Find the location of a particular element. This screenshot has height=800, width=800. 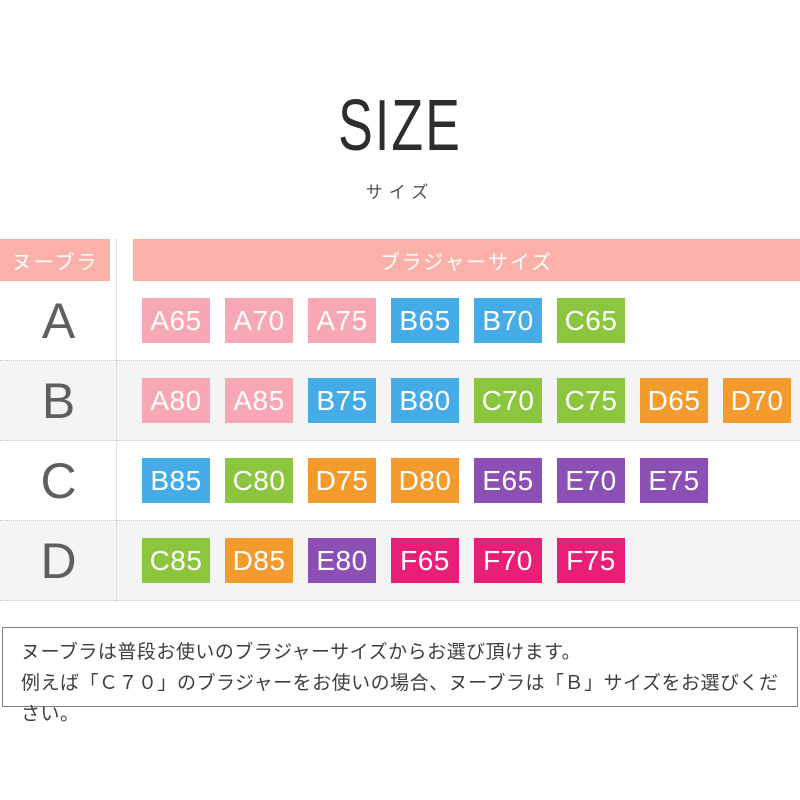

size-badge: A85 is located at coordinates (259, 400).